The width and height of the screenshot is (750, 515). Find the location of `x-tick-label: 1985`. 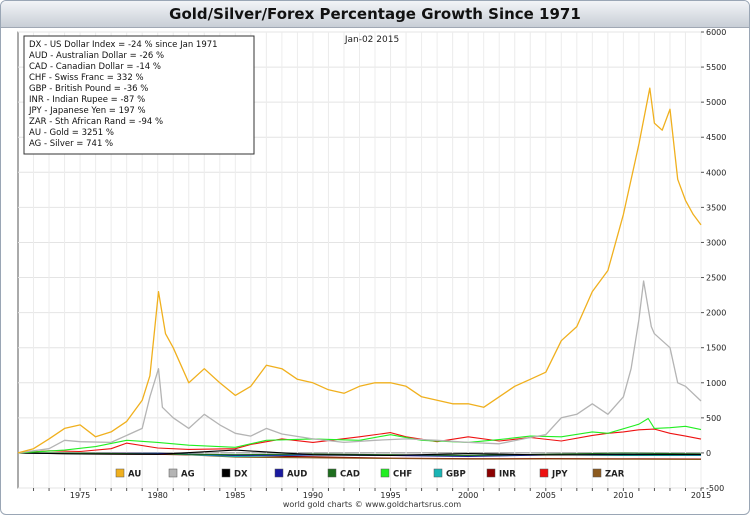

x-tick-label: 1985 is located at coordinates (235, 495).